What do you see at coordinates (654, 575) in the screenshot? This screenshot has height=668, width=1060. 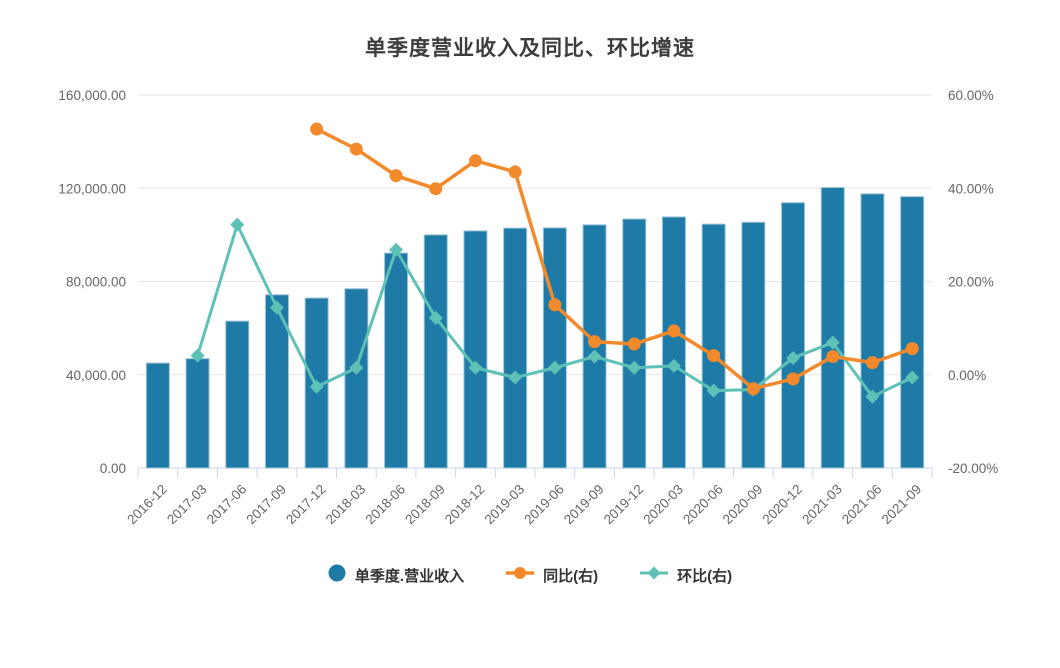 I see `qoq-line-marker-icon` at bounding box center [654, 575].